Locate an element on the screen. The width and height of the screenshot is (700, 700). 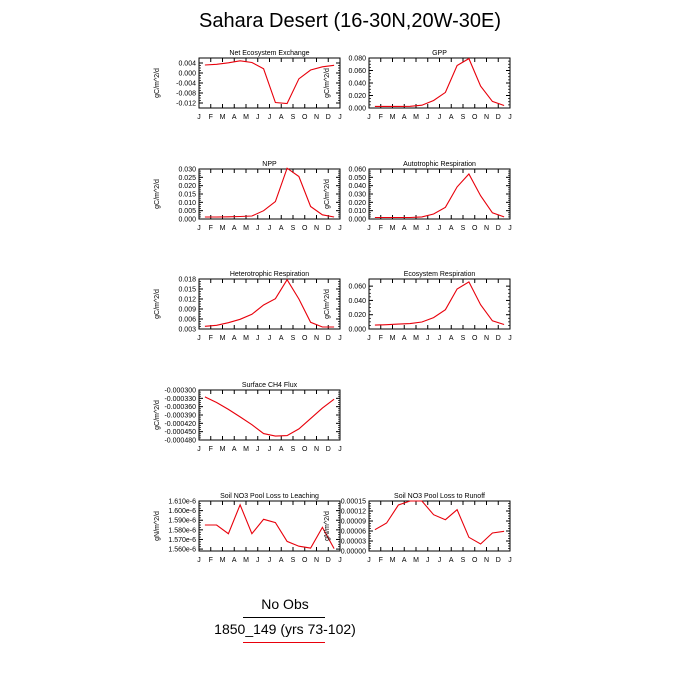
y-tick-label: 1.610e-6 is located at coordinates (182, 502).